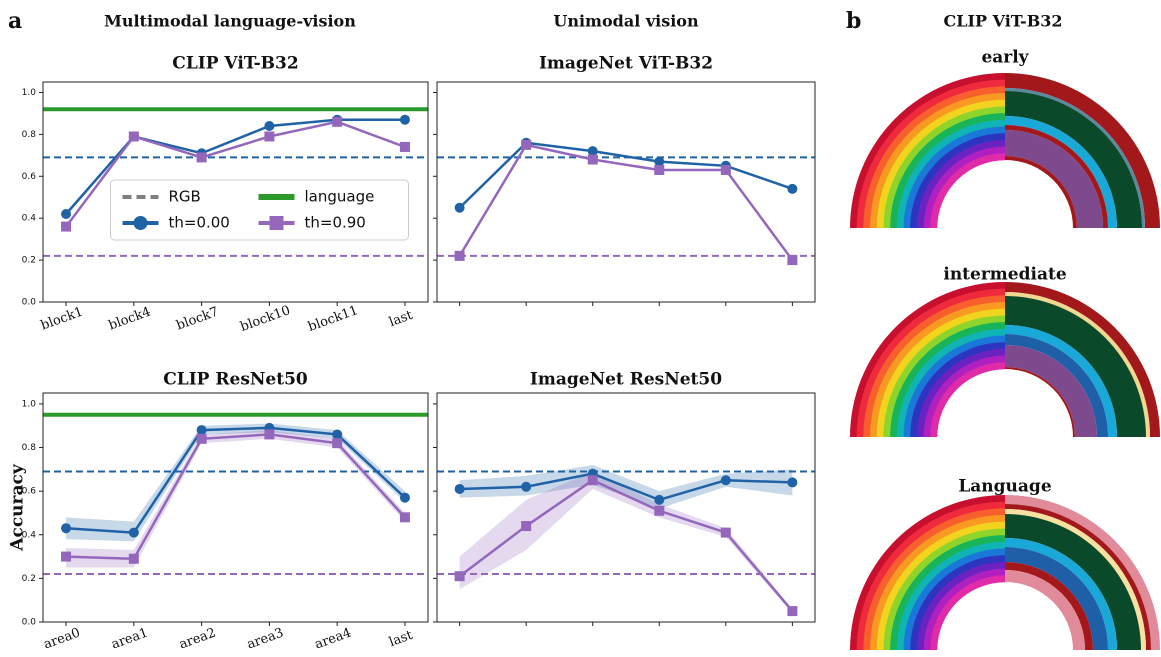 This screenshot has width=1161, height=657. I want to click on y-tick-label: 0.6, so click(29, 177).